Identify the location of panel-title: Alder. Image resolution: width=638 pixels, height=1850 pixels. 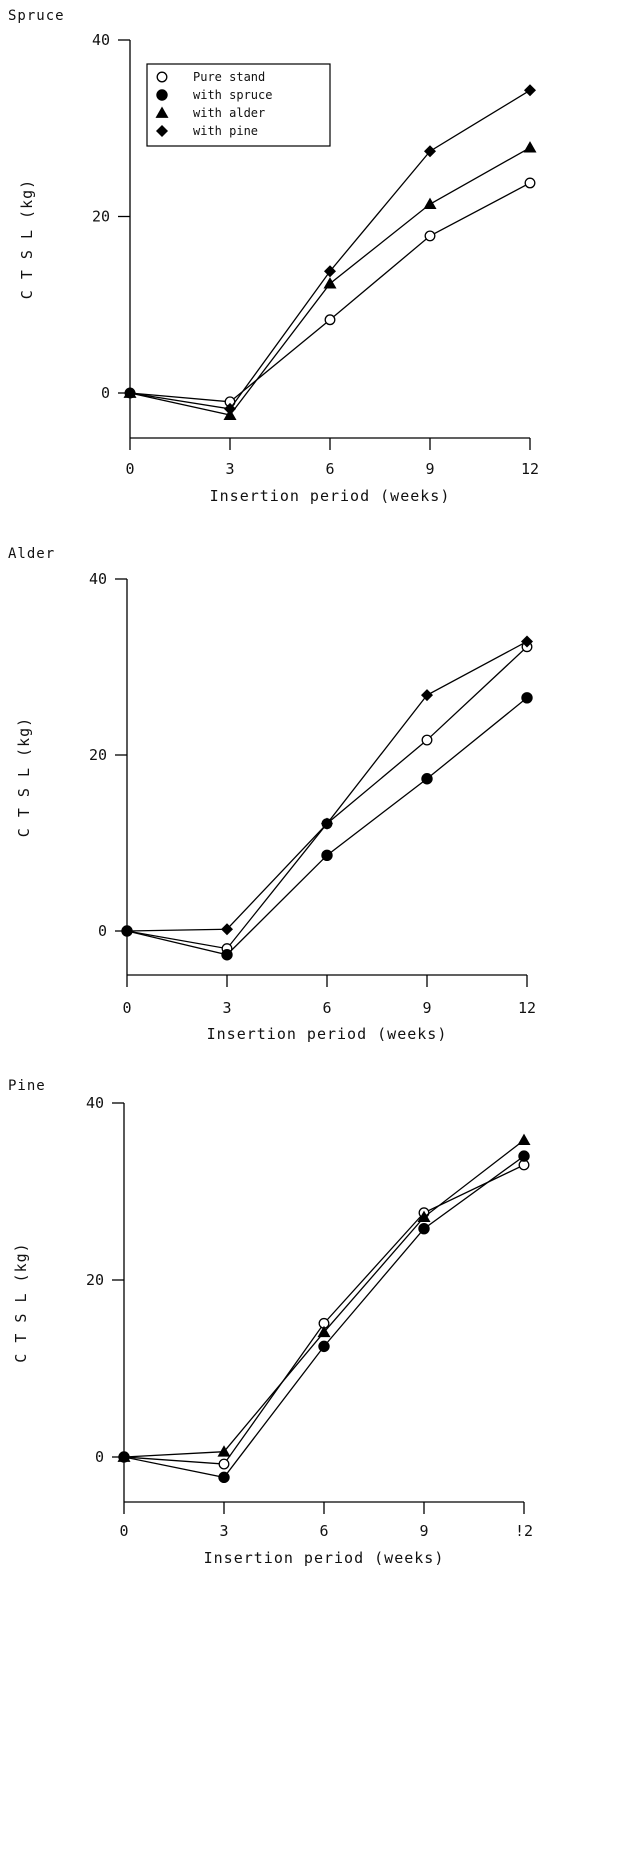
(31, 554).